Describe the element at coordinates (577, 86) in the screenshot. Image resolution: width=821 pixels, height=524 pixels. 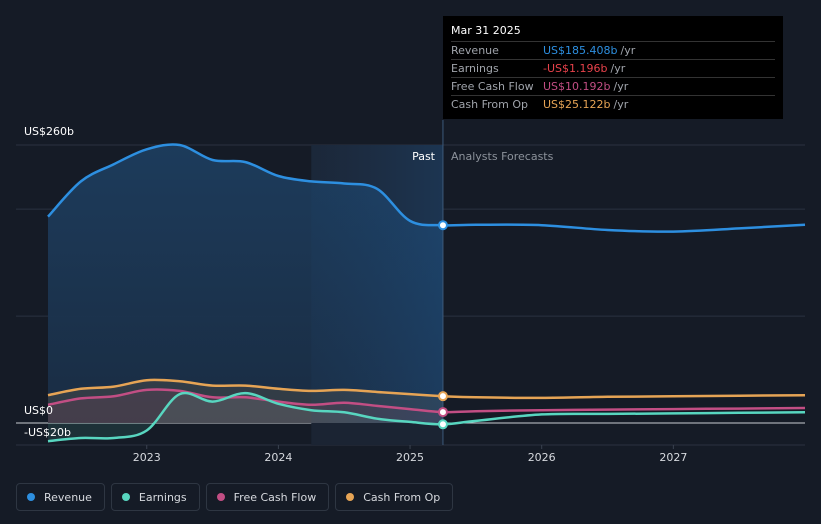
I see `tooltip-value: US$10.192b` at that location.